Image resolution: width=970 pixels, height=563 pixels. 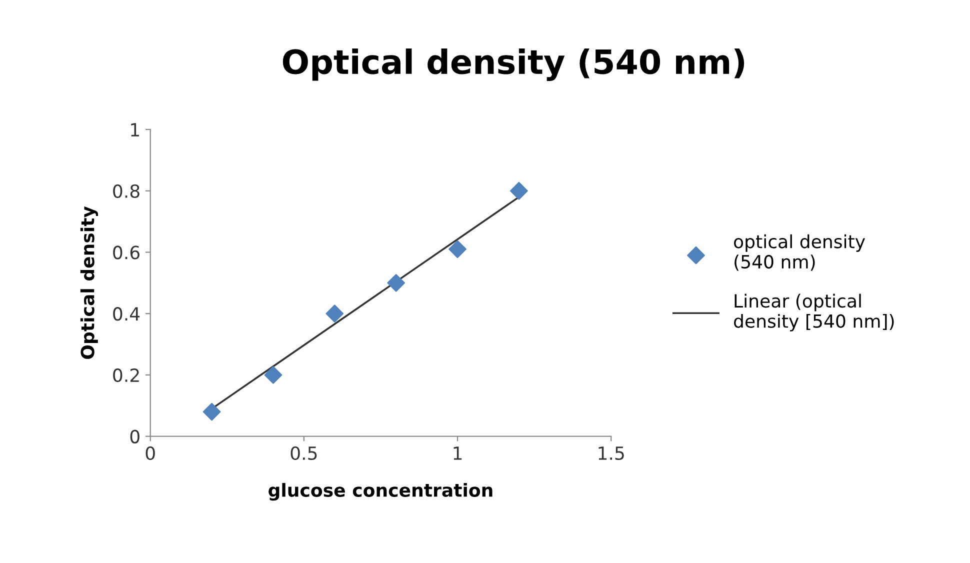 I want to click on y-tick-label: 1, so click(x=135, y=129).